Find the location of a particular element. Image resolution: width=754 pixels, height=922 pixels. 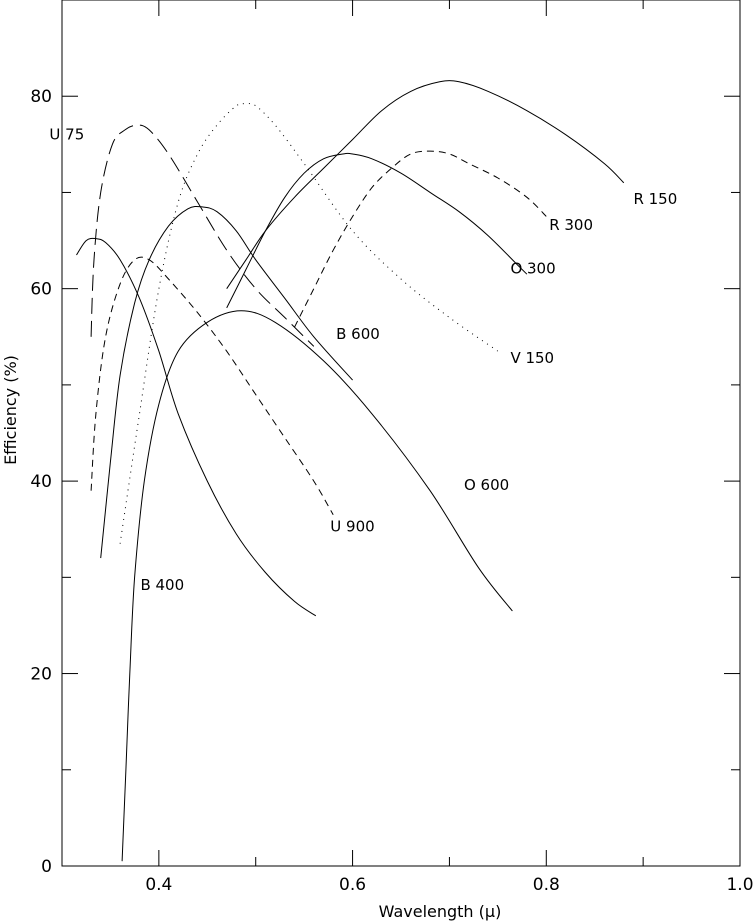

y-axis-label: Efficiency (%) is located at coordinates (10, 410).